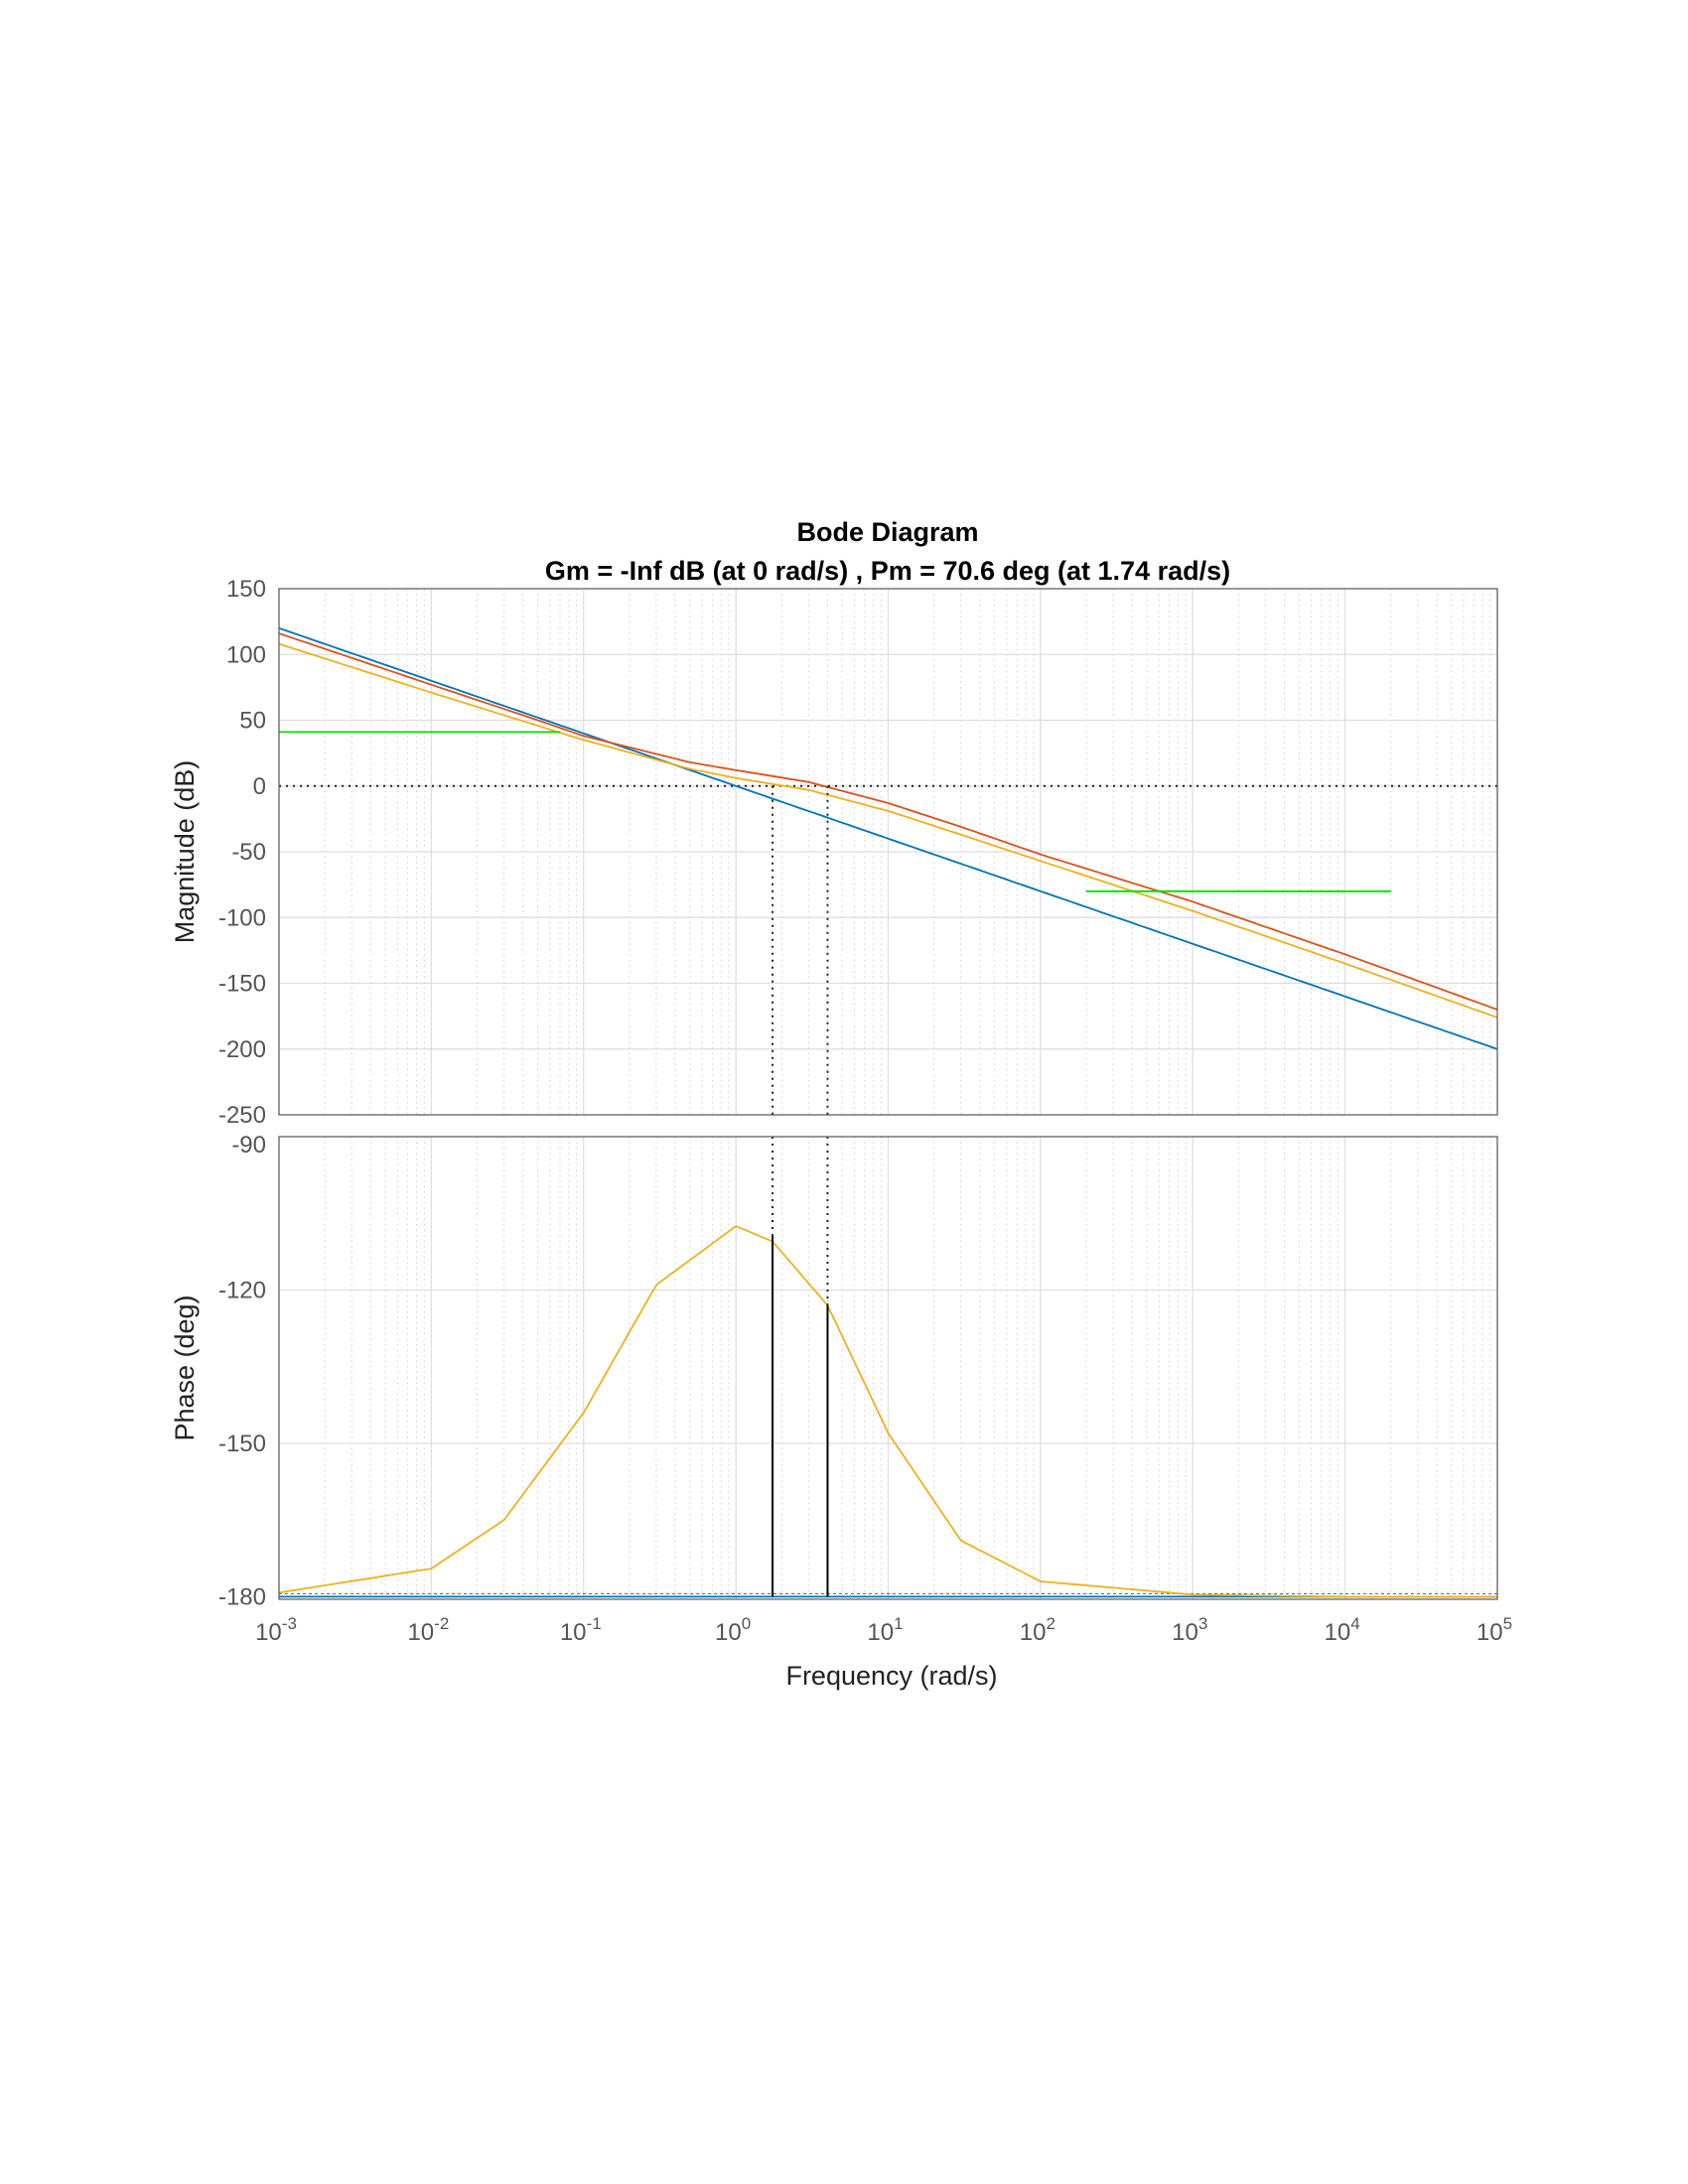 The width and height of the screenshot is (1688, 2184). I want to click on magnitude-tick-label: 100, so click(246, 654).